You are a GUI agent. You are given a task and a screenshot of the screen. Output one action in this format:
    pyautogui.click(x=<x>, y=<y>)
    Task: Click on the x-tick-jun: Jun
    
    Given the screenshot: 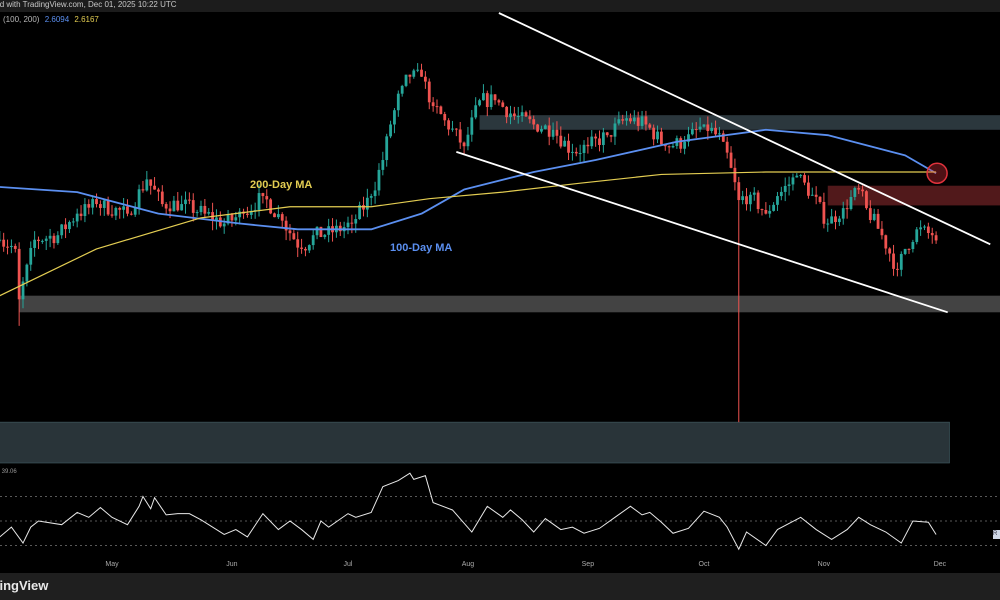 What is the action you would take?
    pyautogui.click(x=232, y=564)
    